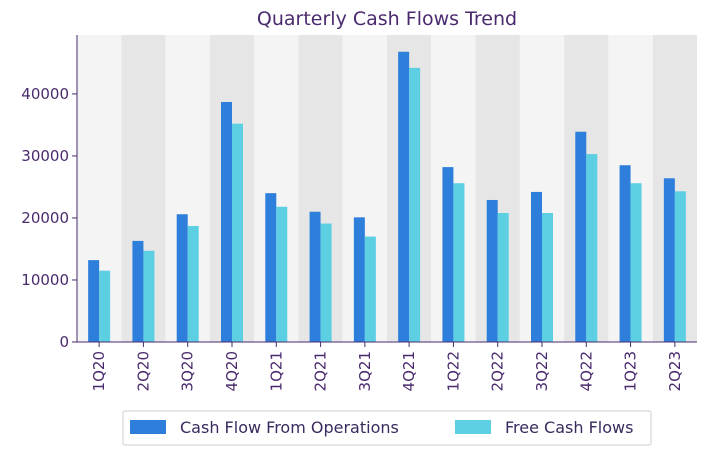  Describe the element at coordinates (138, 291) in the screenshot. I see `bar-cfo-2q20` at that location.